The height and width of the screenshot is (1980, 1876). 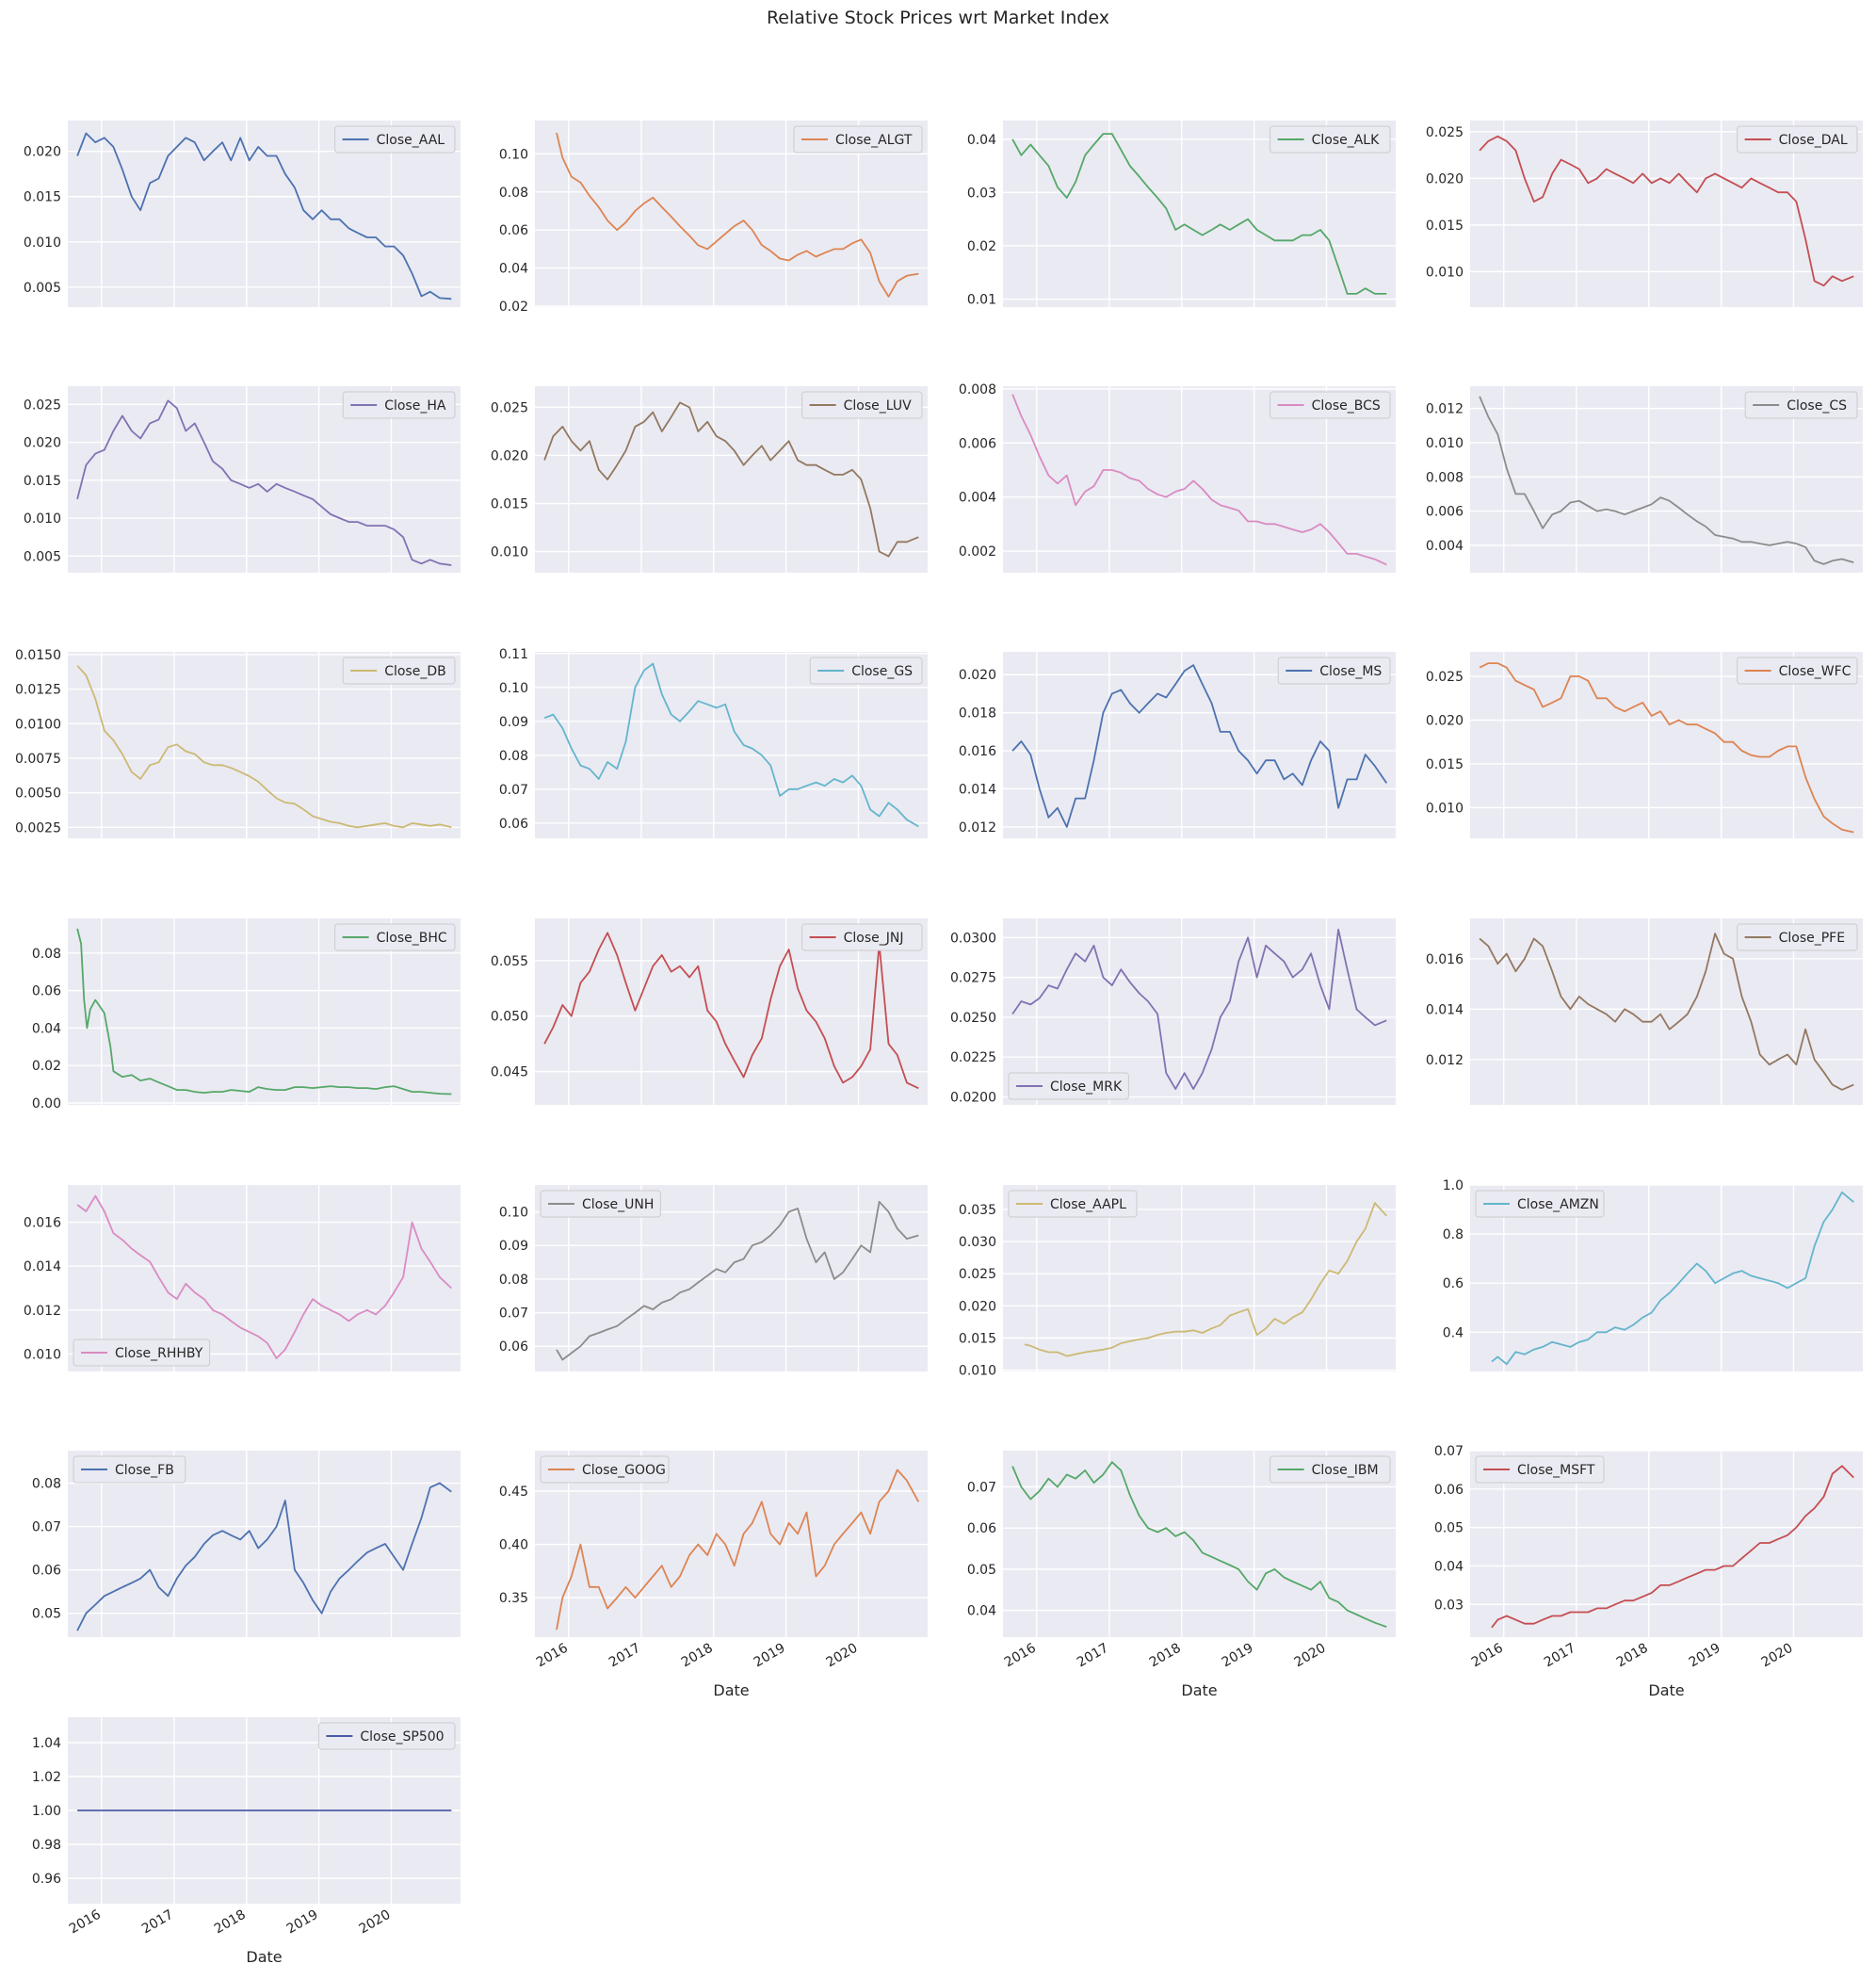 I want to click on series-line-close-ha, so click(x=264, y=483).